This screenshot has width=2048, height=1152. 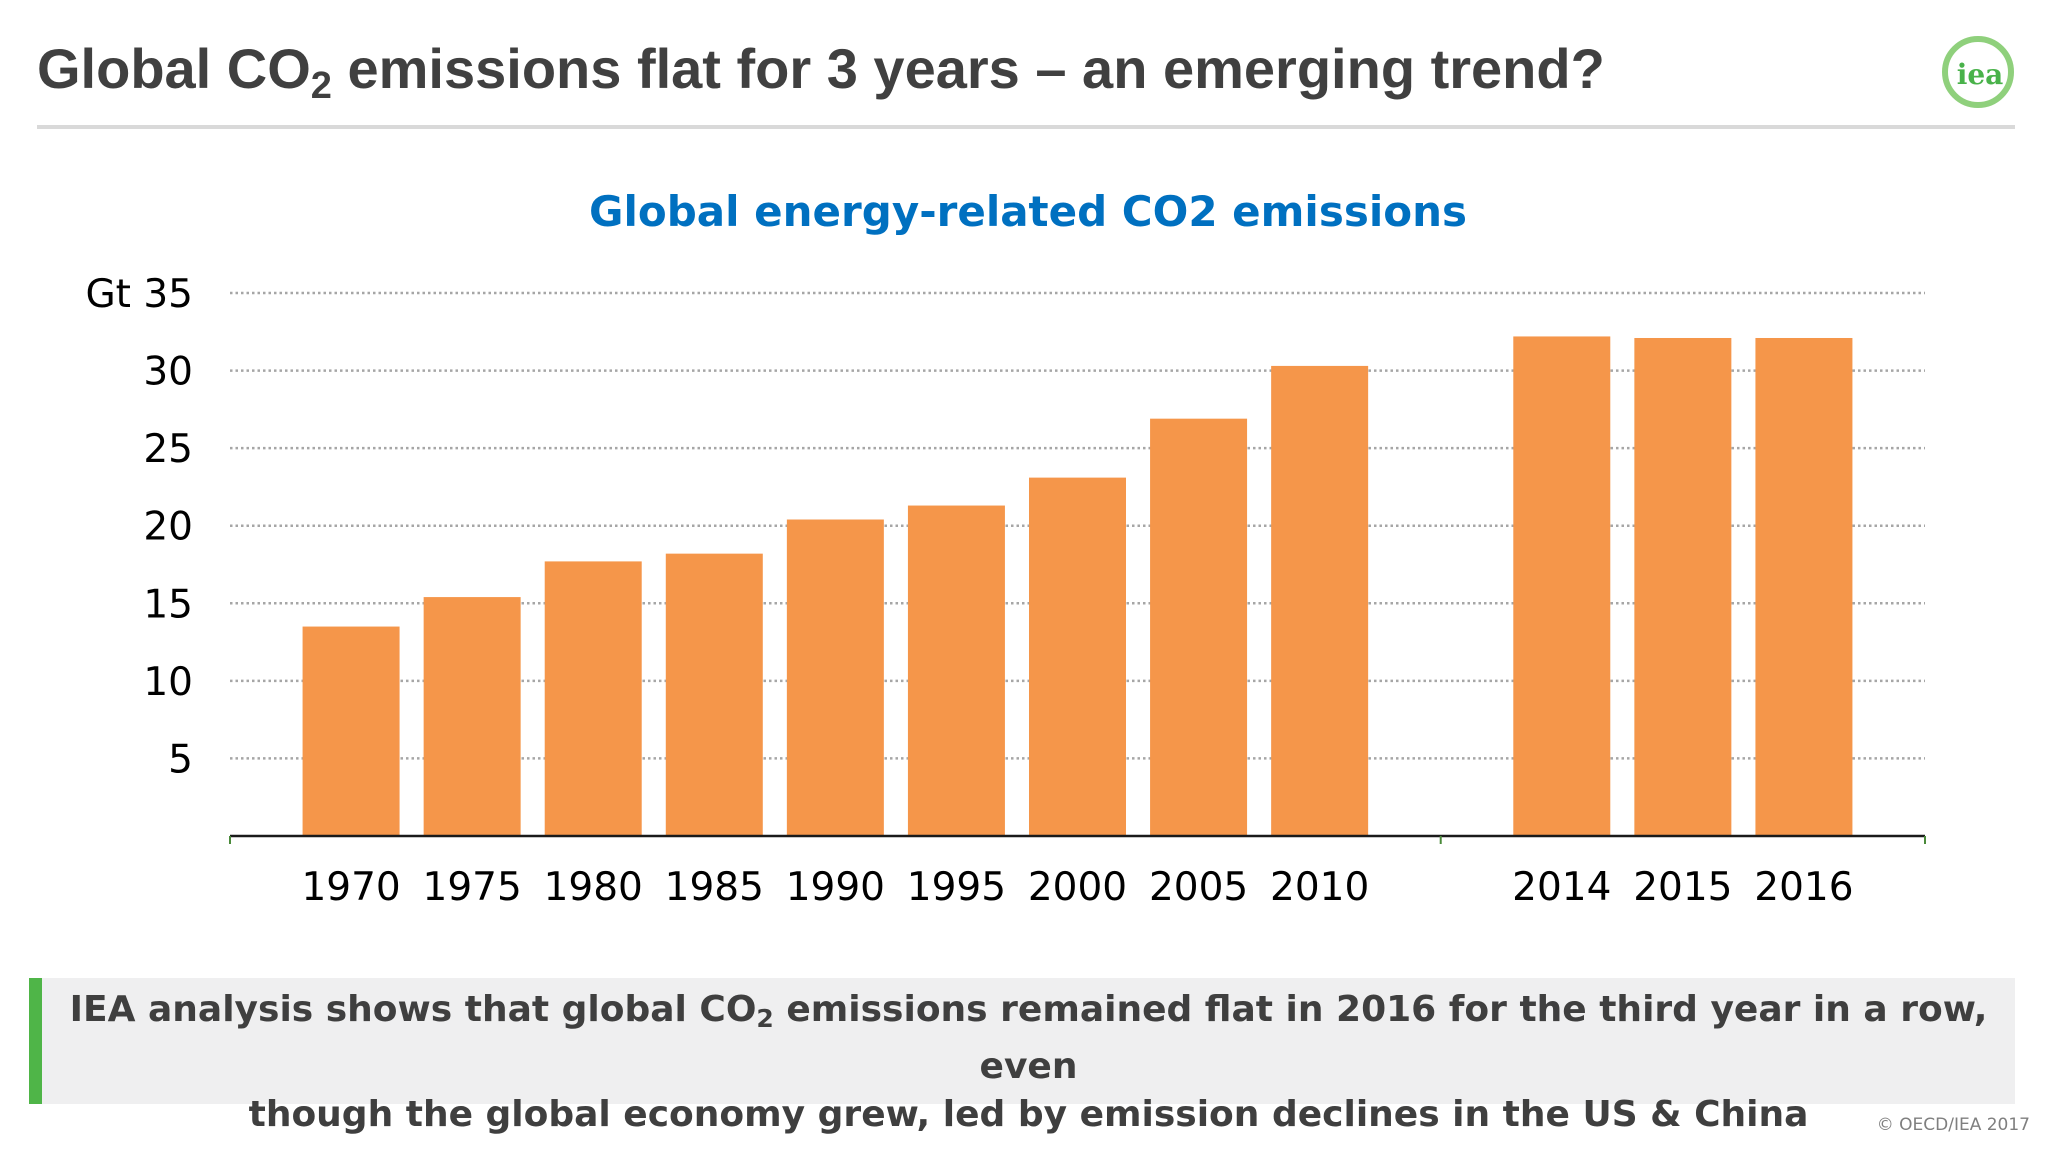 I want to click on bar-2005, so click(x=1199, y=627).